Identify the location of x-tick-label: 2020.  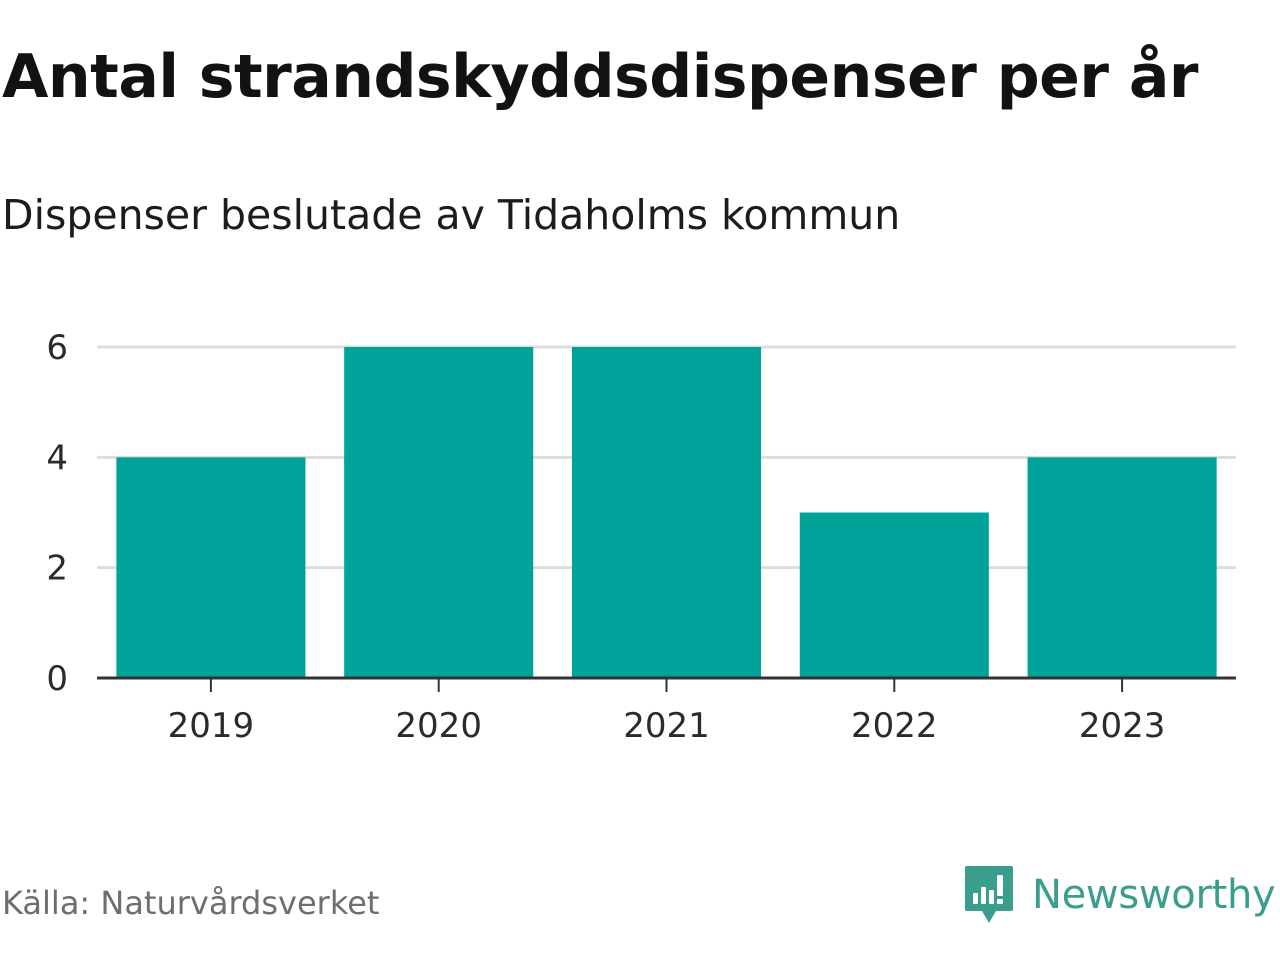
(438, 726).